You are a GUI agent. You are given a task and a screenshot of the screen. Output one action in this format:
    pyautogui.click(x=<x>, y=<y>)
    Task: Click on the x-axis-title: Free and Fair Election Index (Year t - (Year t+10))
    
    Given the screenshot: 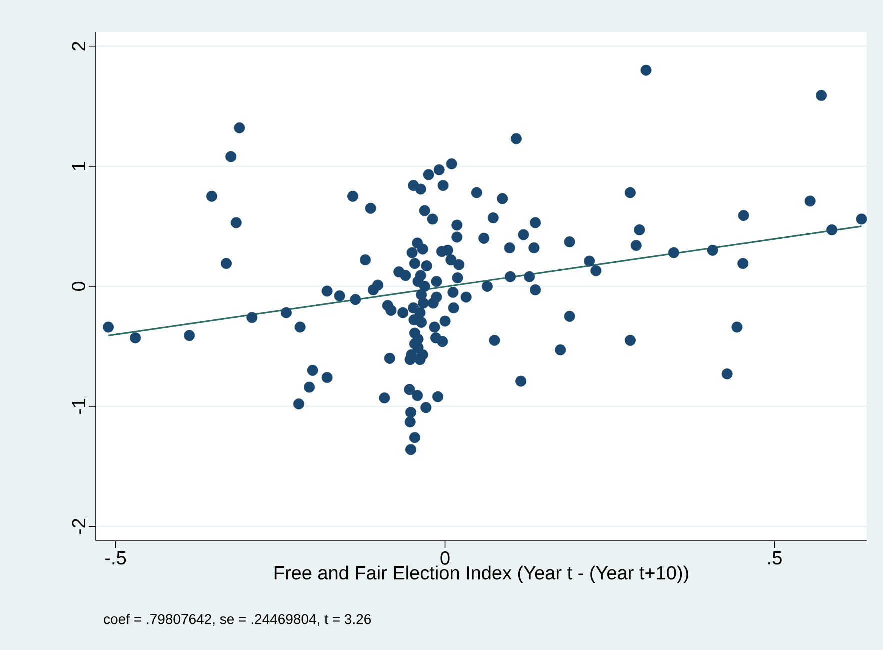 What is the action you would take?
    pyautogui.click(x=481, y=575)
    